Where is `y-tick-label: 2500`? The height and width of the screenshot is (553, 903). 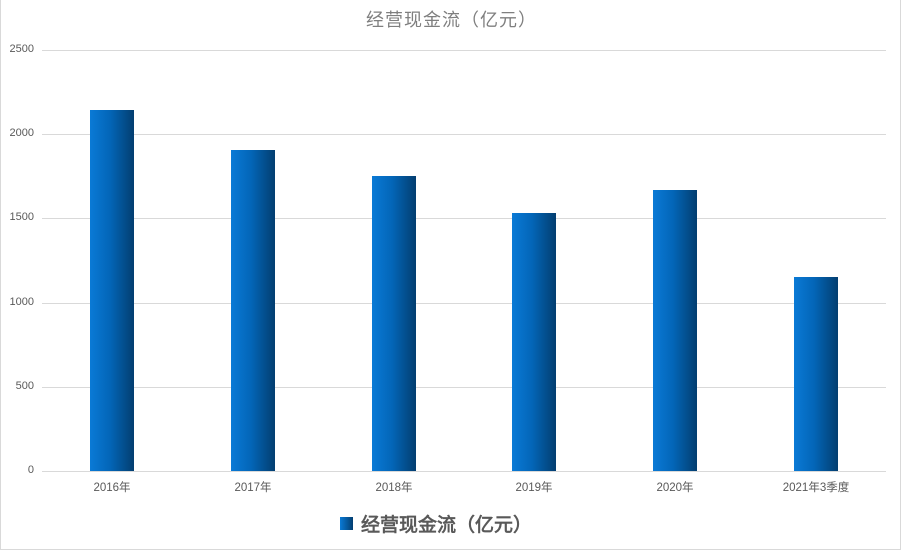
y-tick-label: 2500 is located at coordinates (21, 49).